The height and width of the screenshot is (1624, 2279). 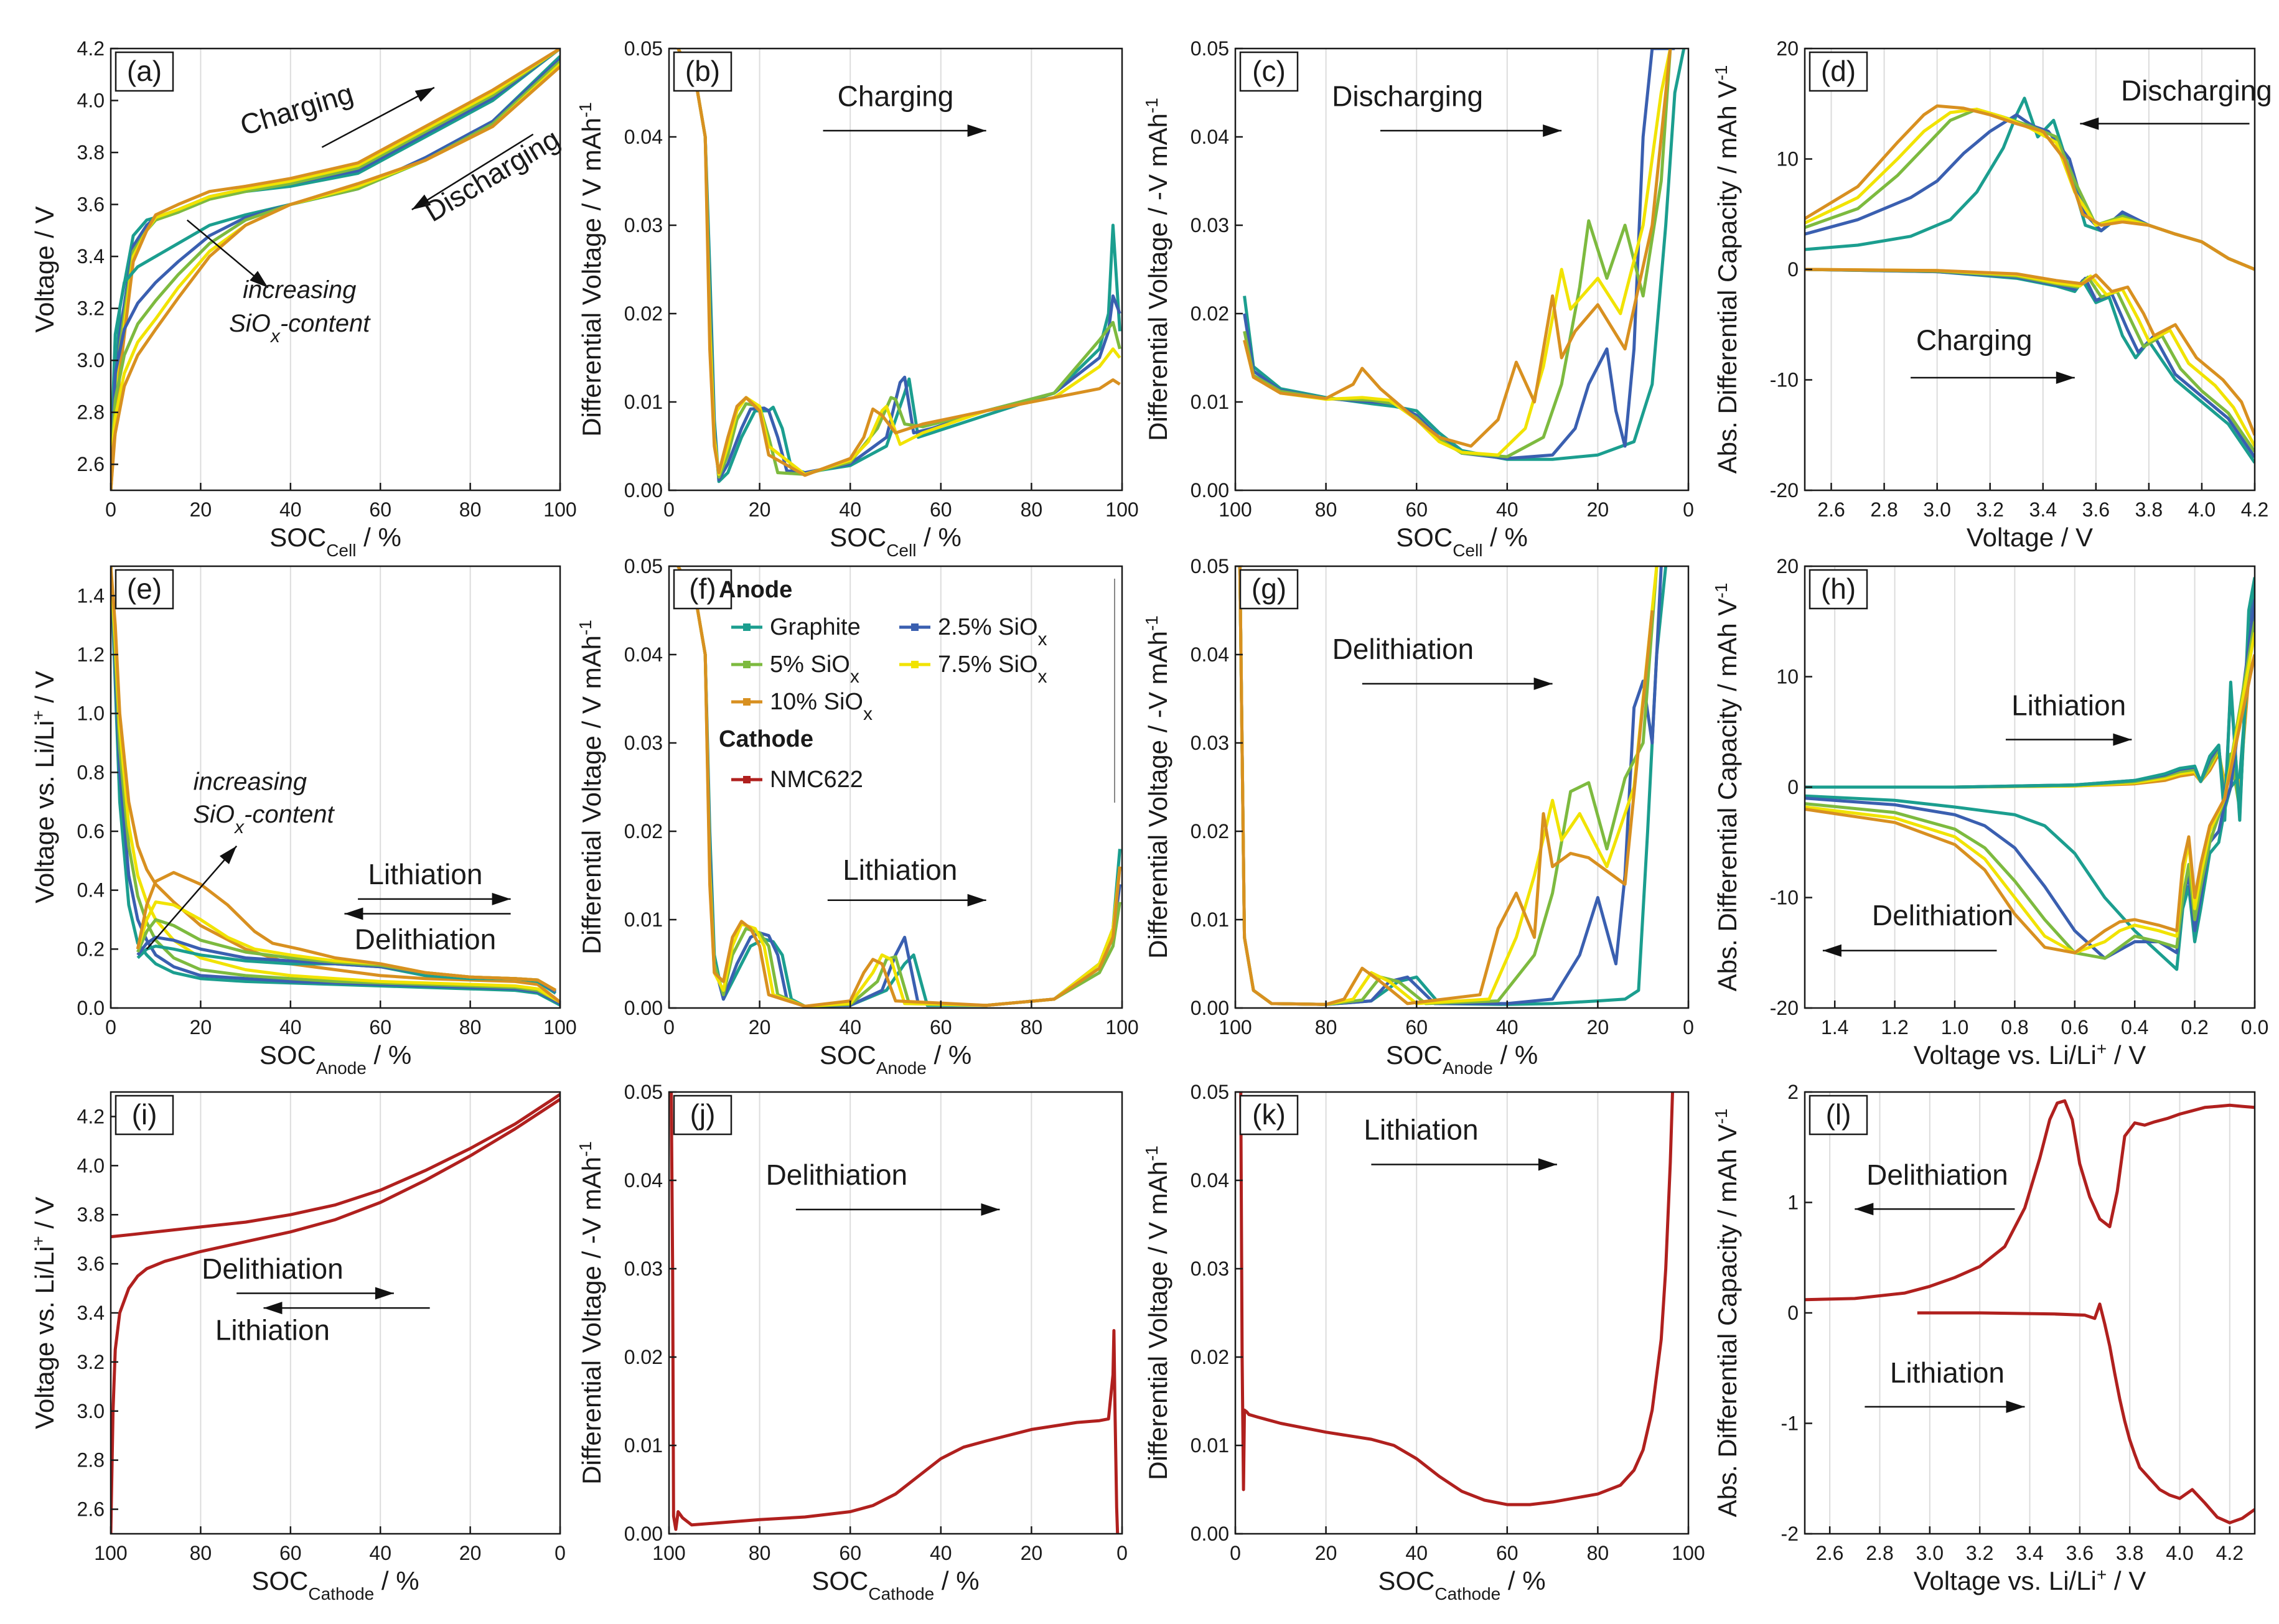 What do you see at coordinates (1793, 1313) in the screenshot?
I see `y-tick-label: 0` at bounding box center [1793, 1313].